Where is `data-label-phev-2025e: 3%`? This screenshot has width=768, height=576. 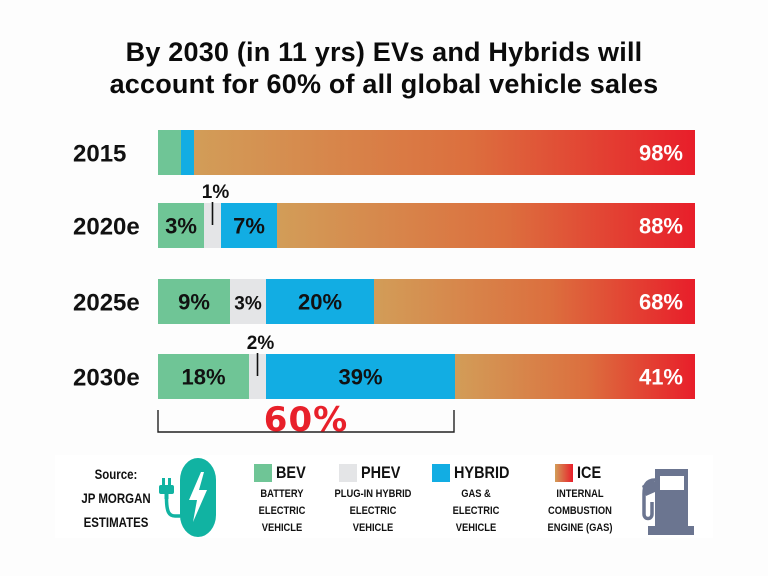
data-label-phev-2025e: 3% is located at coordinates (248, 304).